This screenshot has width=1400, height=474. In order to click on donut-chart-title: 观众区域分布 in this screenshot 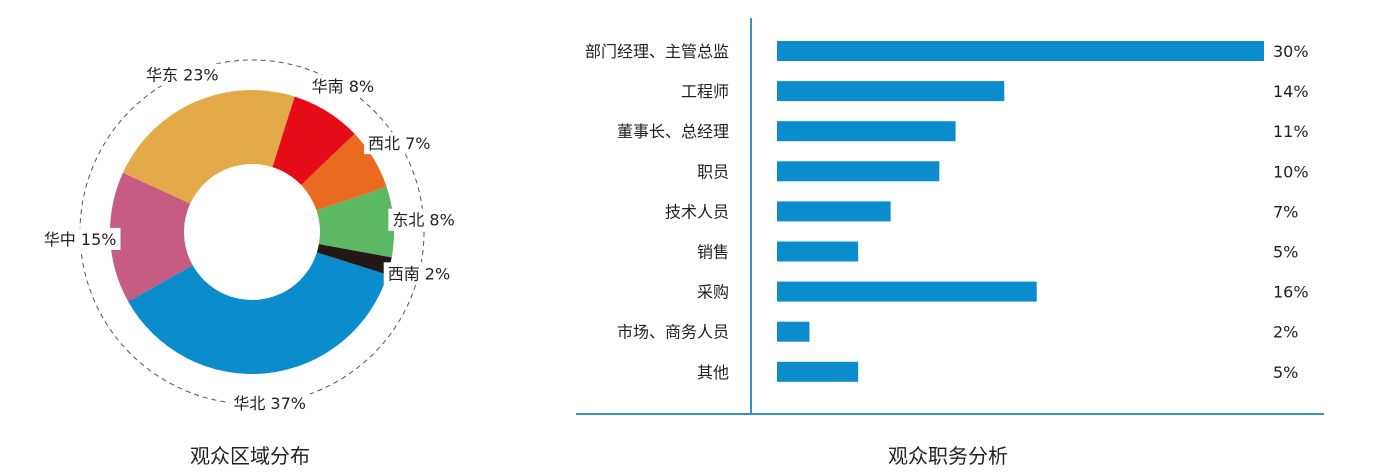, I will do `click(250, 456)`.